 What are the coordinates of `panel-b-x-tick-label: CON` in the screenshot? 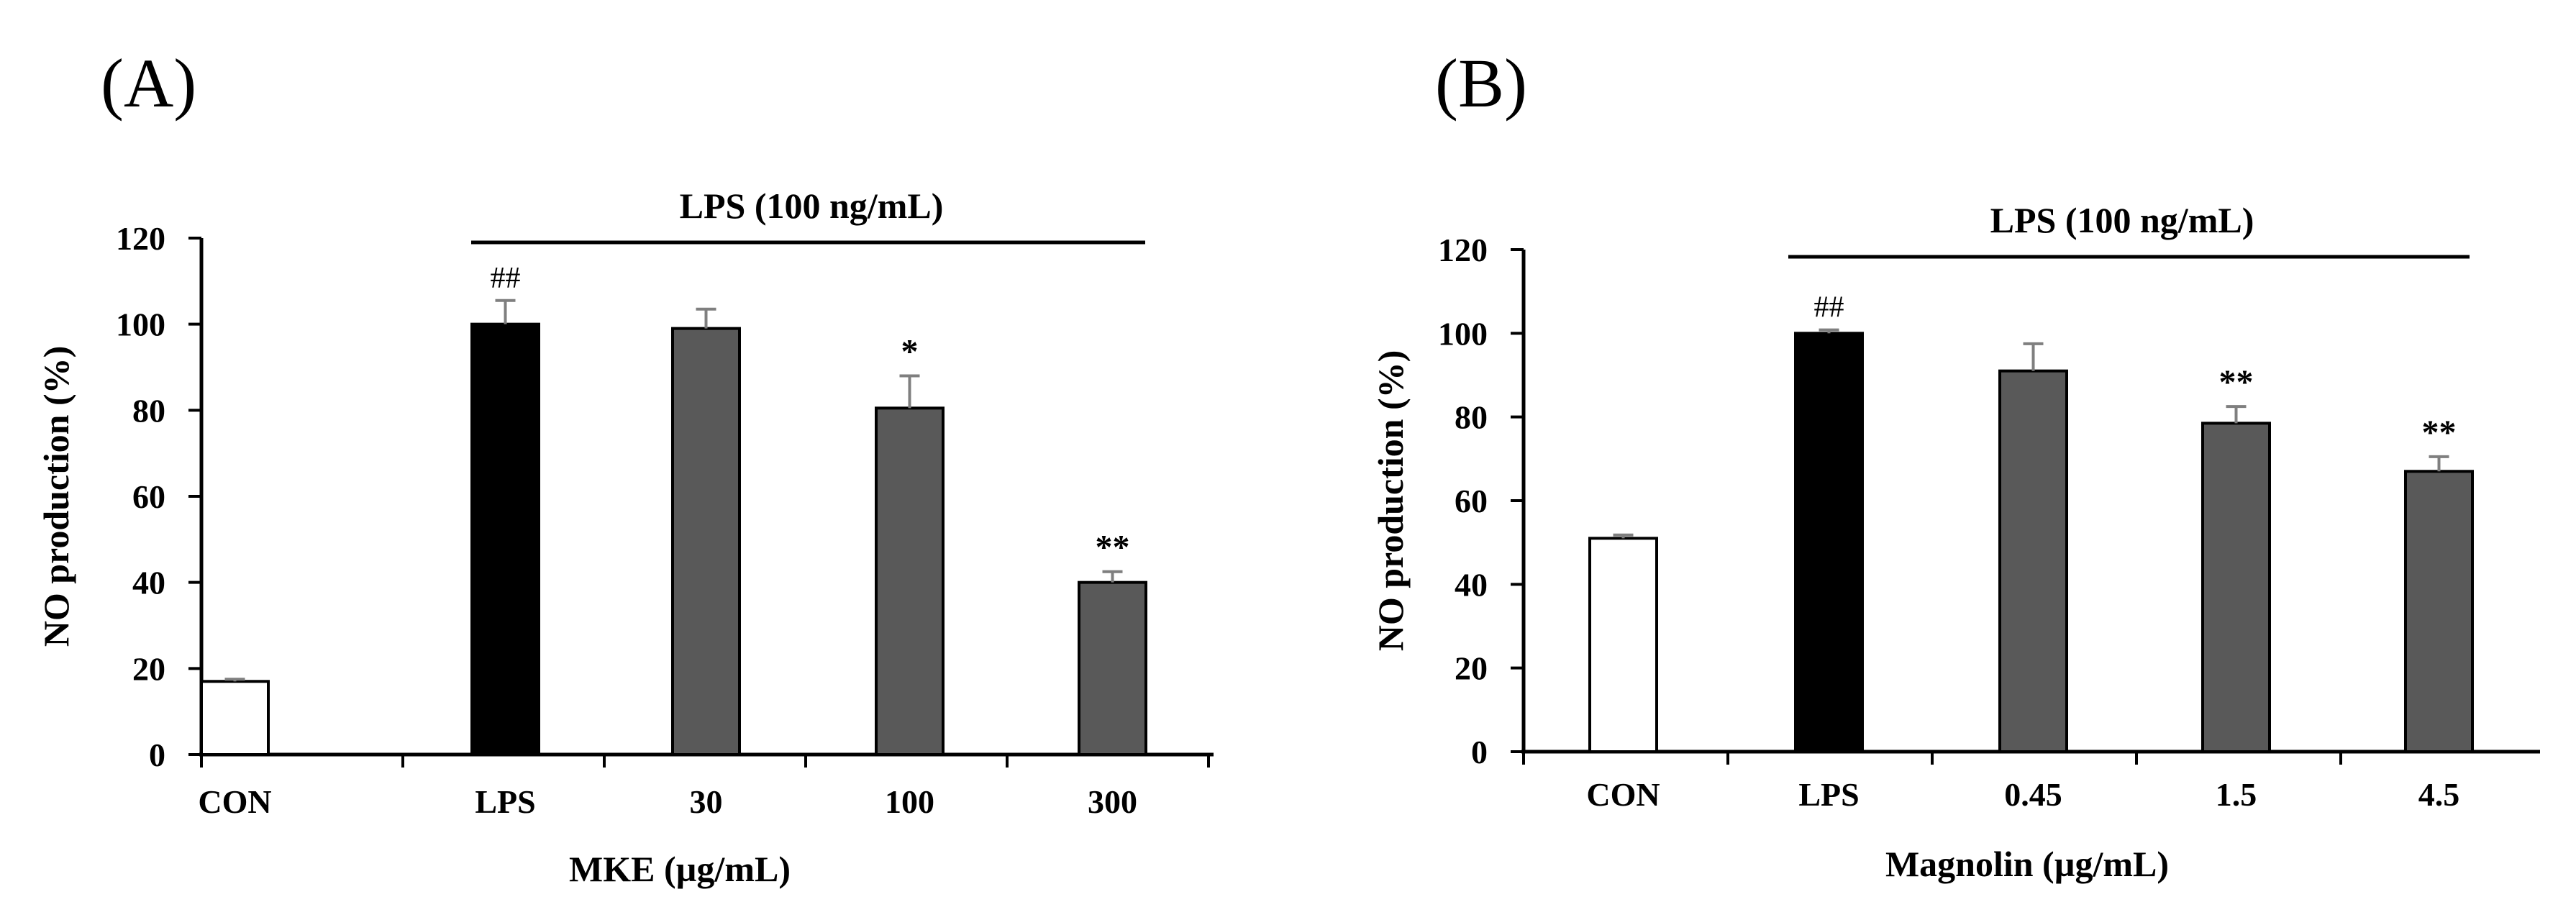 It's located at (1623, 794).